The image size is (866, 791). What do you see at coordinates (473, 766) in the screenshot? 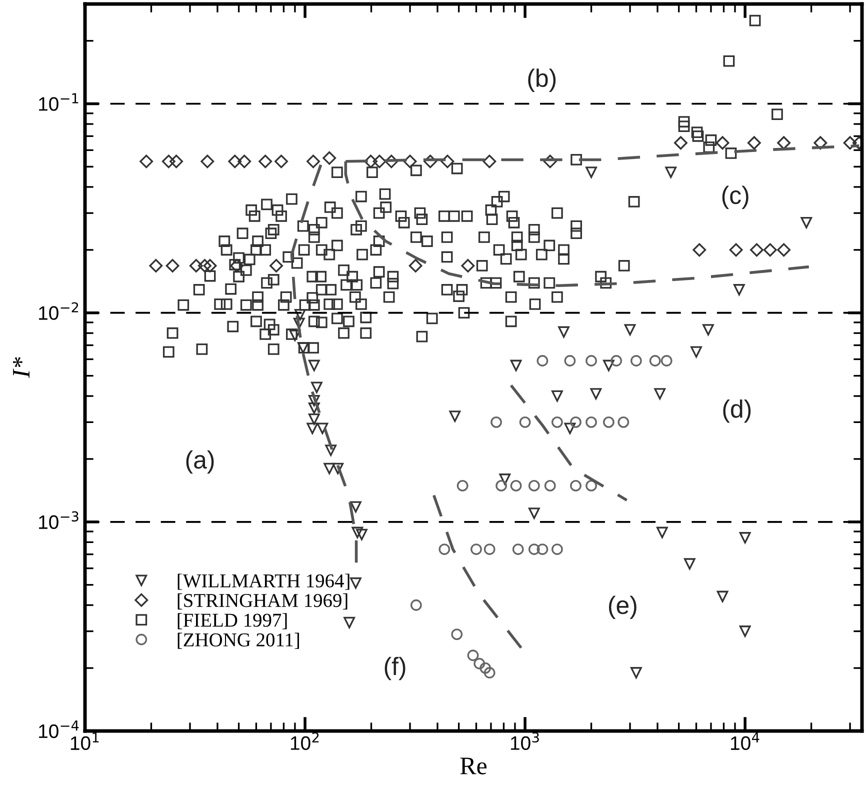
I see `x-axis-title: Re` at bounding box center [473, 766].